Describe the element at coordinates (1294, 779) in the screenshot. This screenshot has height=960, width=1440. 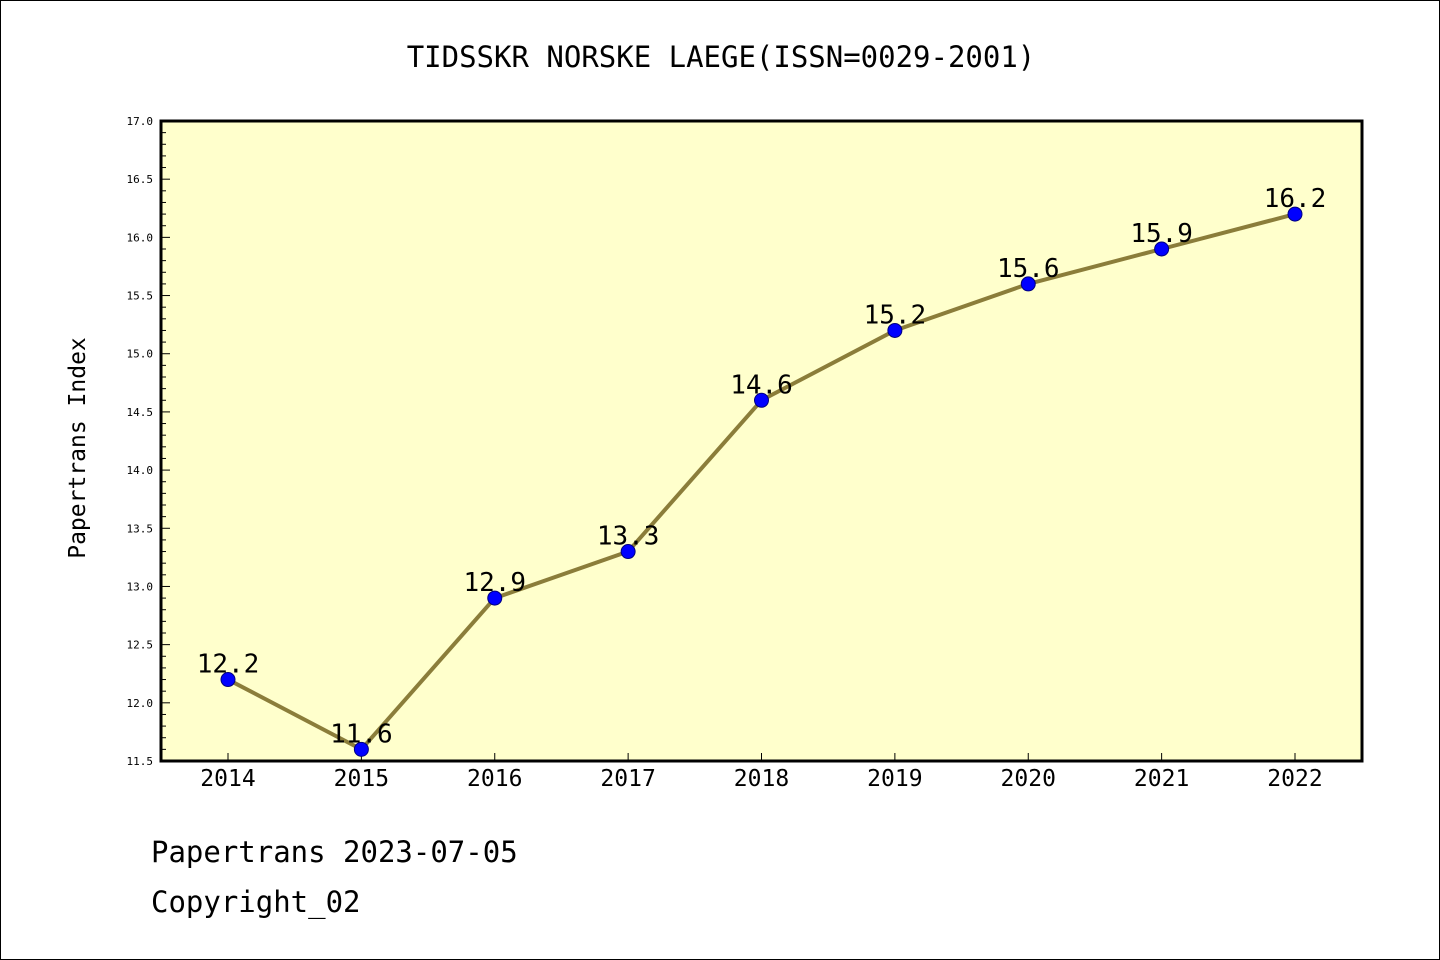
I see `x-tick-label: 2022` at that location.